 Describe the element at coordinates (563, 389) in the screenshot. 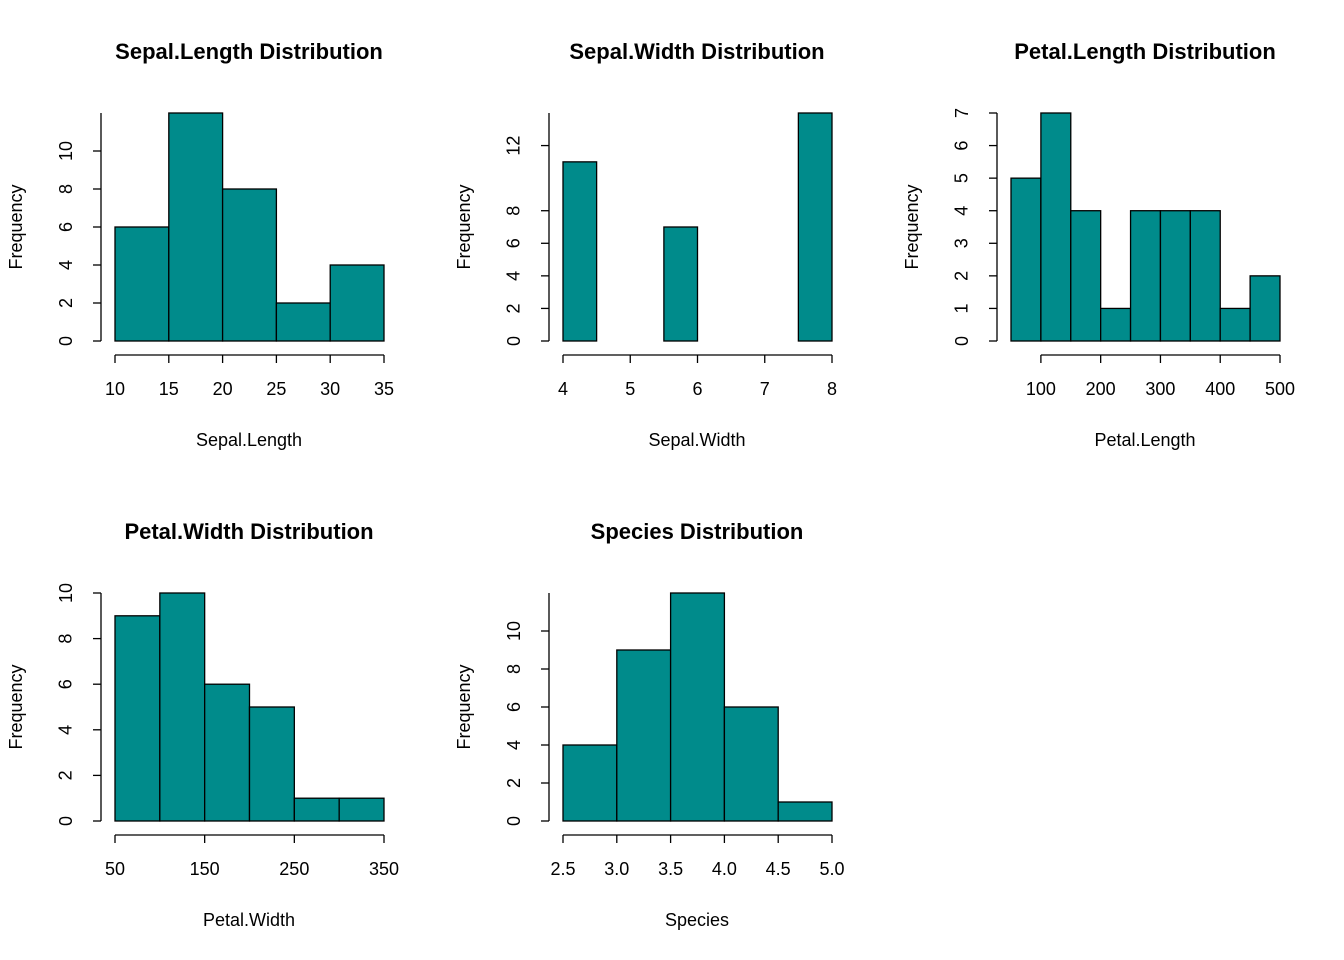

I see `x-tick-label: 4` at that location.